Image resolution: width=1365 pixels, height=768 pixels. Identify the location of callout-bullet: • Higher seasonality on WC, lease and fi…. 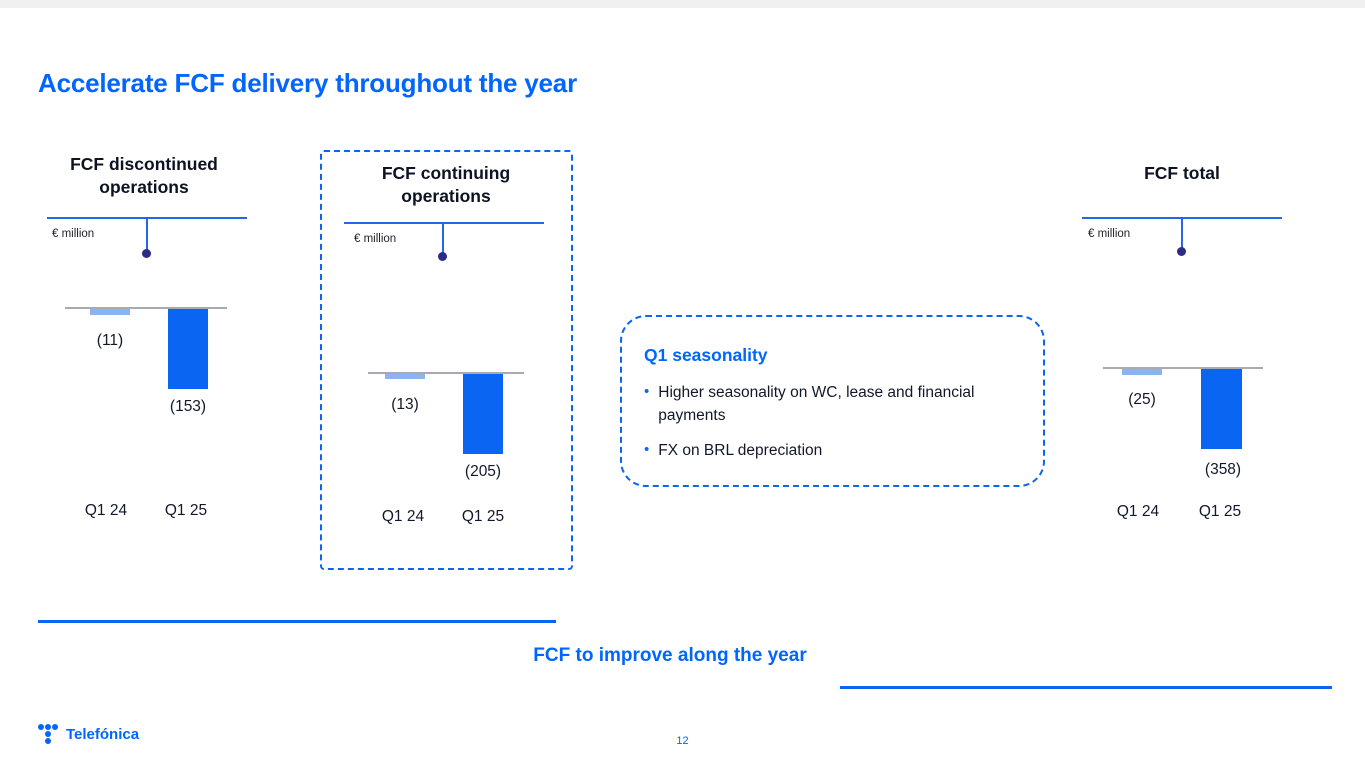
(834, 404).